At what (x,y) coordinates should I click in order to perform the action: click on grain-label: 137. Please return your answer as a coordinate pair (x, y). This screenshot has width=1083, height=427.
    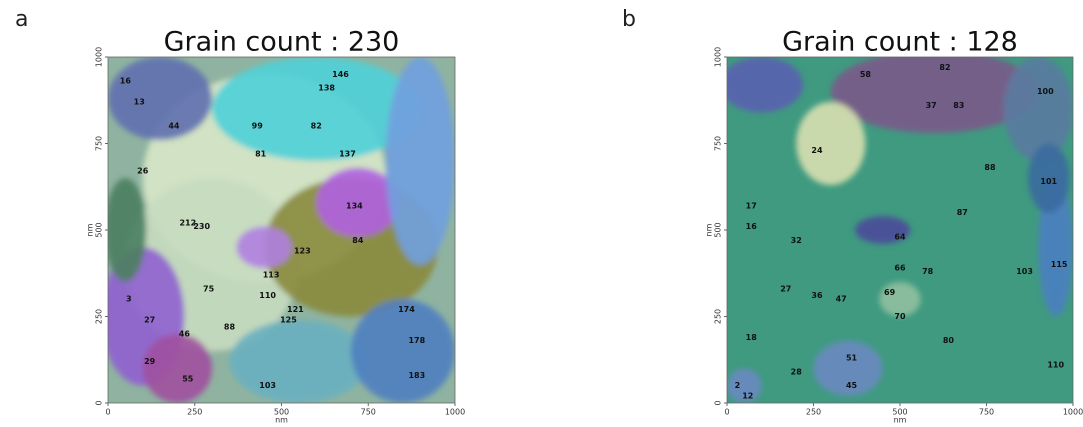
    Looking at the image, I should click on (347, 153).